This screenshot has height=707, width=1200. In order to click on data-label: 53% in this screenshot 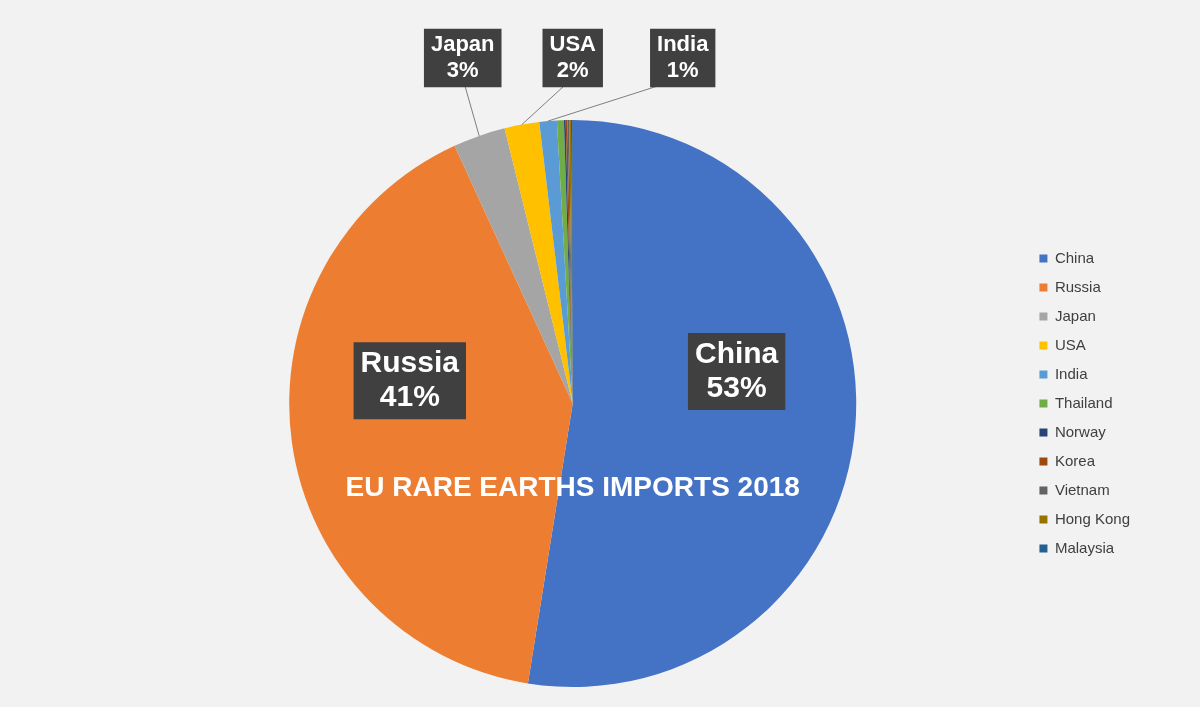, I will do `click(736, 387)`.